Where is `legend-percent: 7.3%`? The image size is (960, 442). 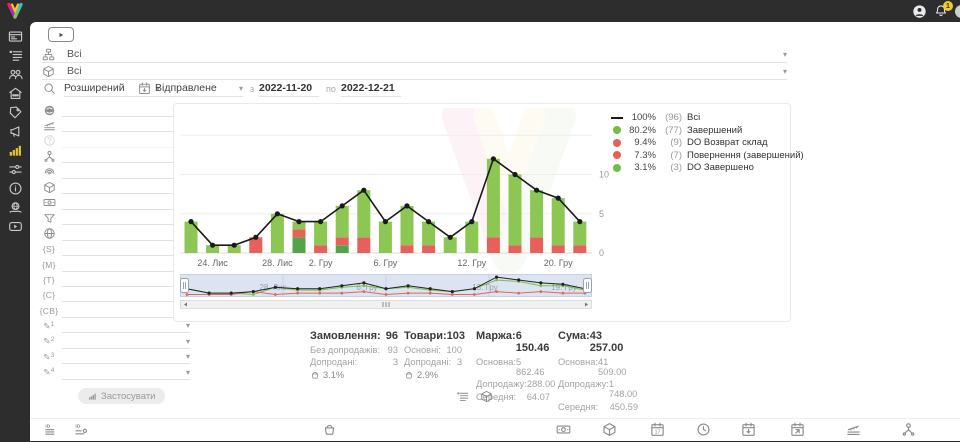 legend-percent: 7.3% is located at coordinates (645, 155).